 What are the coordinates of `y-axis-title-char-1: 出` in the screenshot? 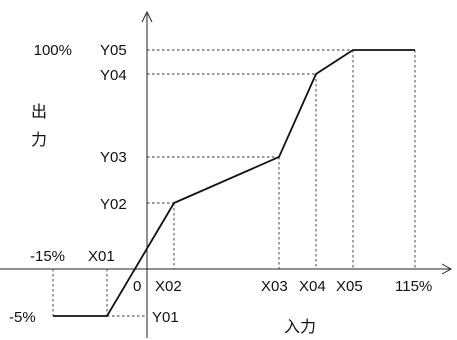 It's located at (39, 111).